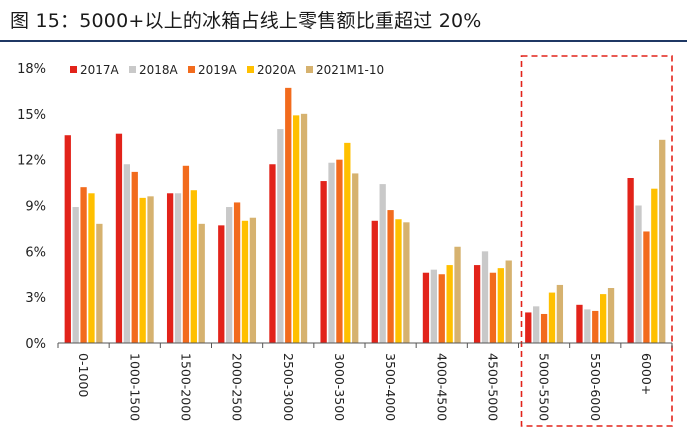 The height and width of the screenshot is (433, 687). What do you see at coordinates (185, 387) in the screenshot?
I see `x-tick-label: 1500-2000` at bounding box center [185, 387].